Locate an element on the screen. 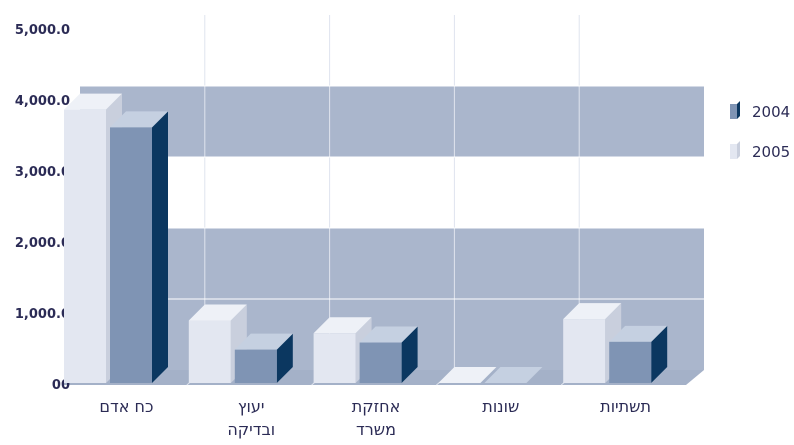  y-tick-label: 2,000.0 is located at coordinates (42, 243).